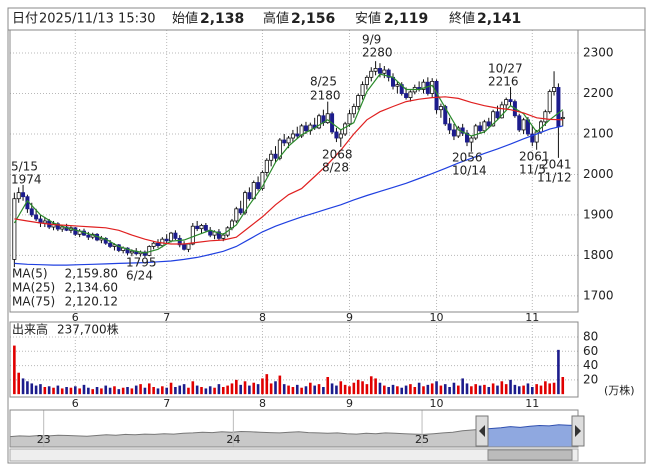 The width and height of the screenshot is (653, 470). What do you see at coordinates (530, 455) in the screenshot?
I see `scrollbar-thumb` at bounding box center [530, 455].